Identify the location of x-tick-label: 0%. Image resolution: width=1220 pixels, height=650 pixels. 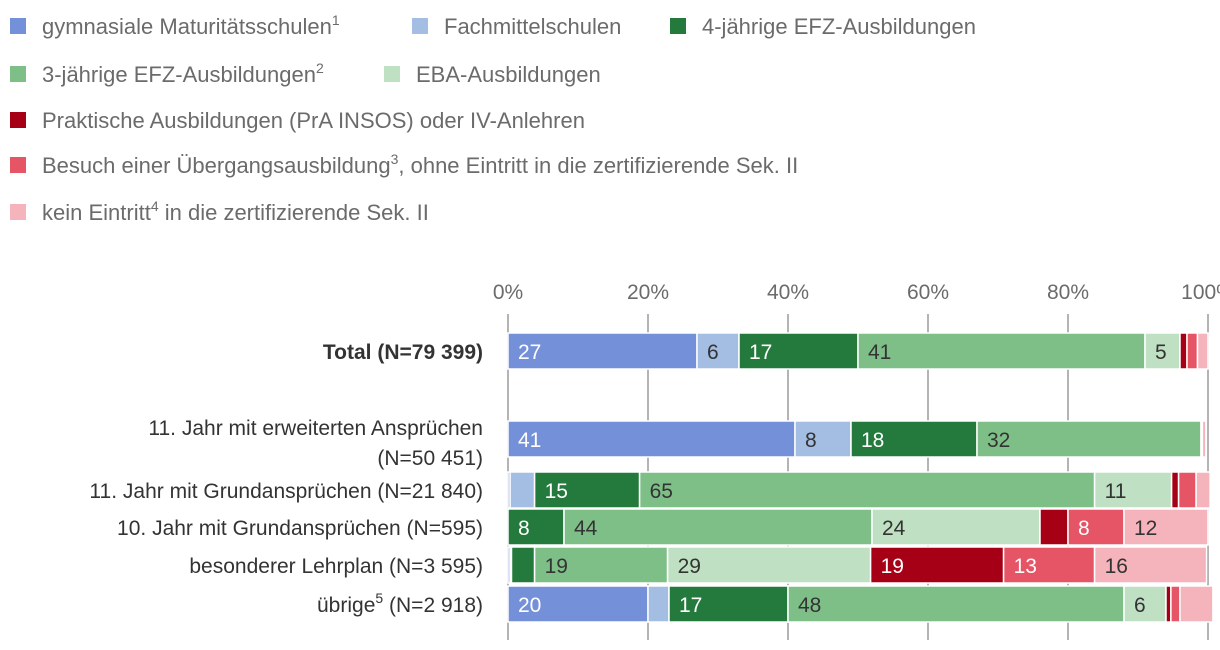
(508, 292).